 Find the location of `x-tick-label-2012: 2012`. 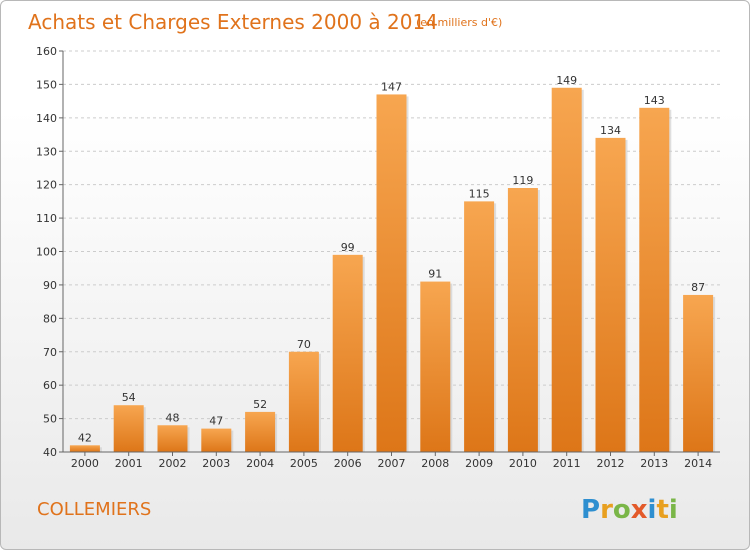

x-tick-label-2012: 2012 is located at coordinates (611, 463).